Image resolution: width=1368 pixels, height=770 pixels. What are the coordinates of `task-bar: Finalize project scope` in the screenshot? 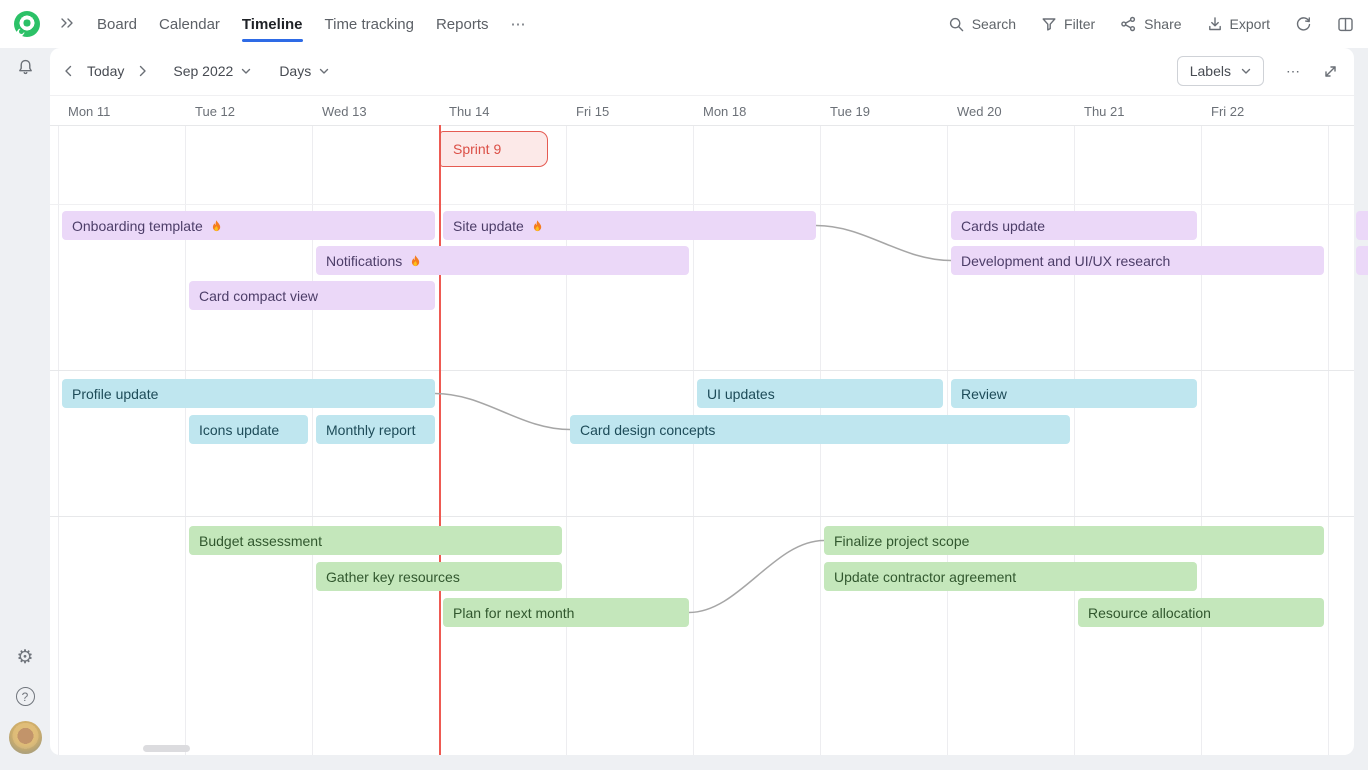 It's located at (1074, 540).